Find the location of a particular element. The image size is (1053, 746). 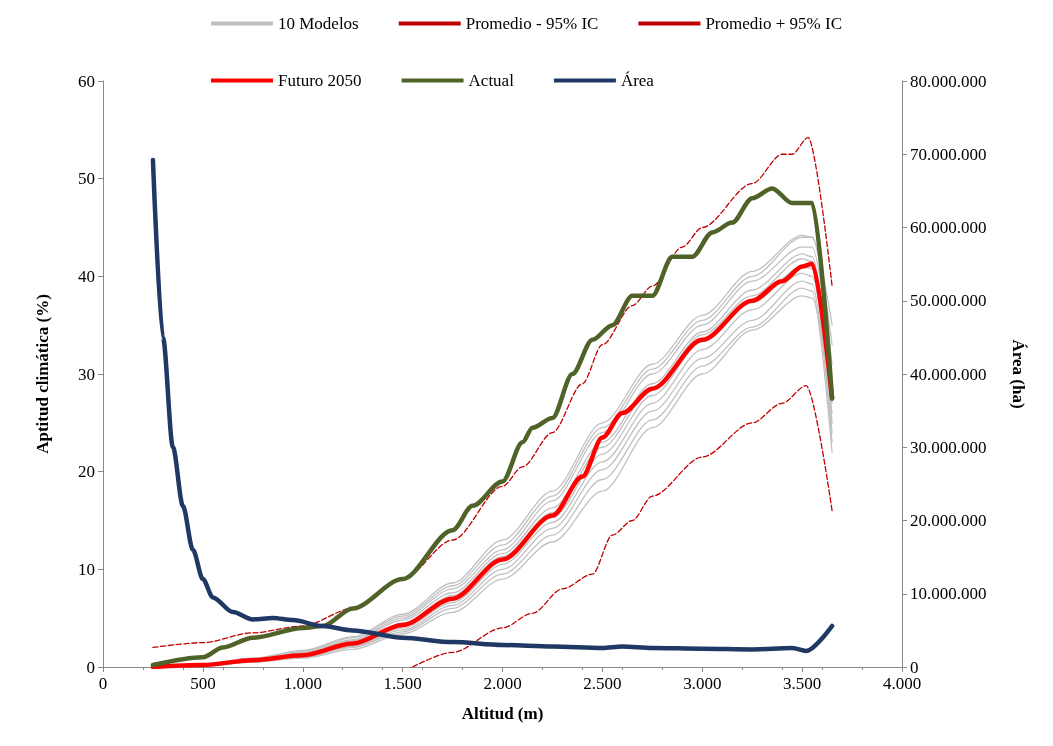

x-axis-title: Altitud (m) is located at coordinates (502, 713).